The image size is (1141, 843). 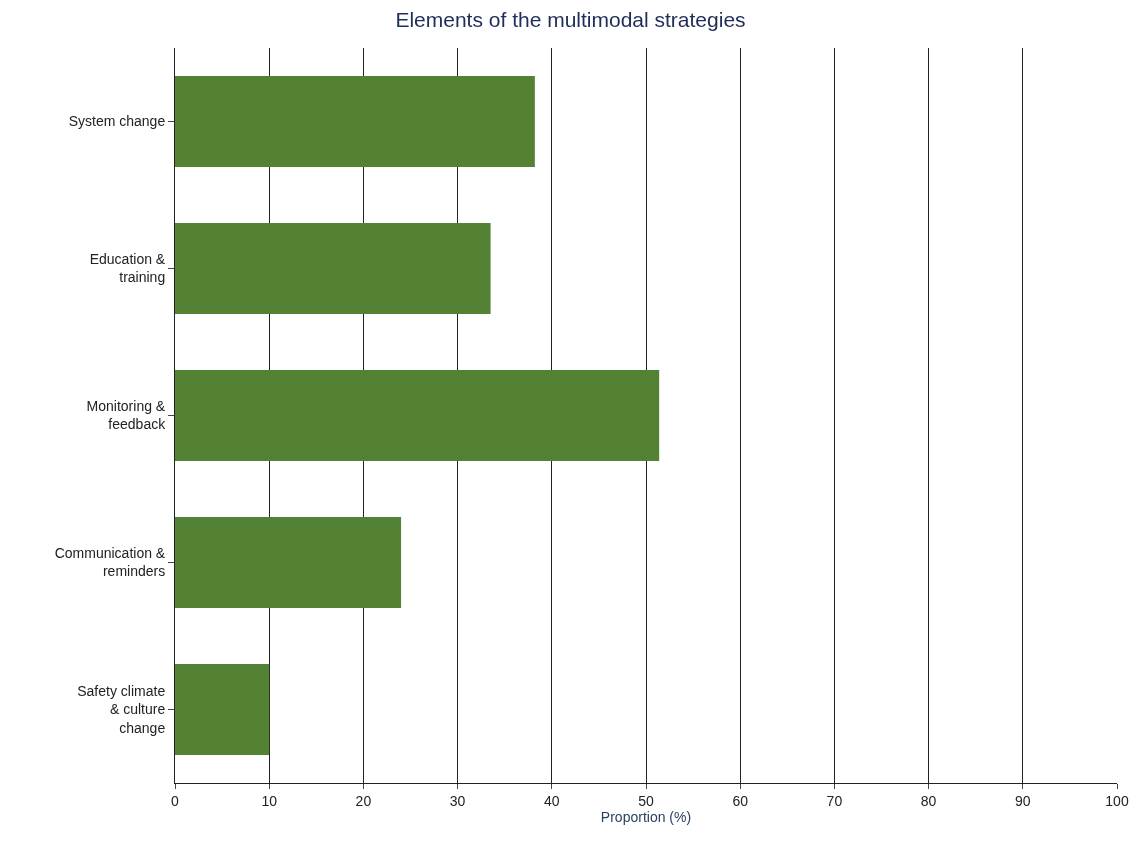 I want to click on x-tick-label: 60, so click(x=740, y=800).